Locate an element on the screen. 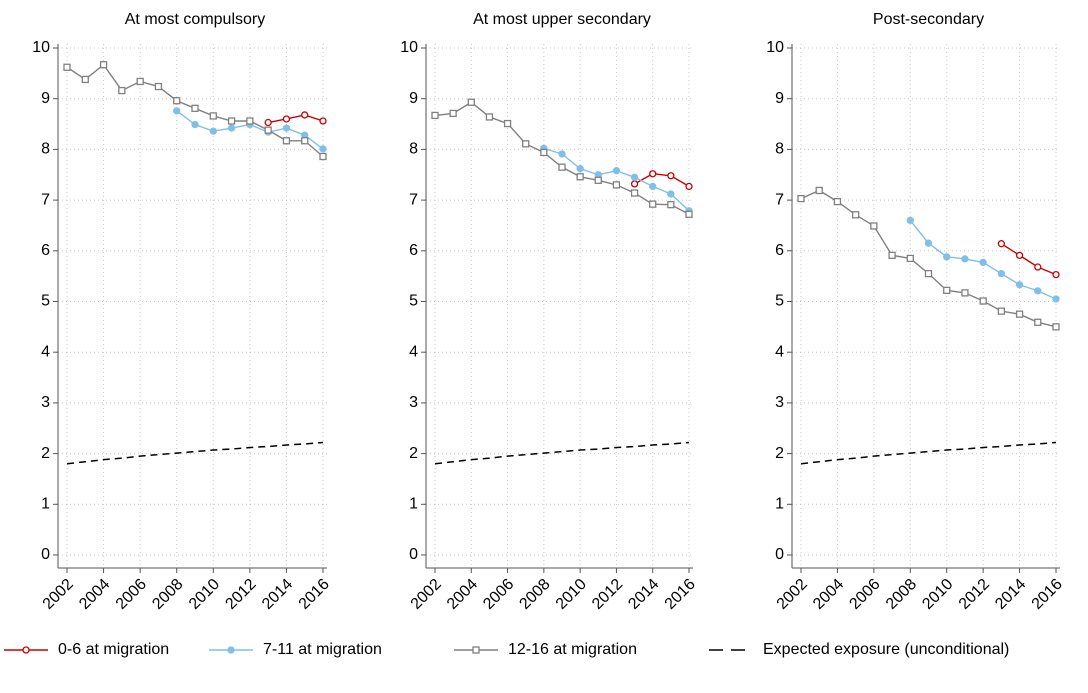  panel-title: Post-secondary is located at coordinates (928, 19).